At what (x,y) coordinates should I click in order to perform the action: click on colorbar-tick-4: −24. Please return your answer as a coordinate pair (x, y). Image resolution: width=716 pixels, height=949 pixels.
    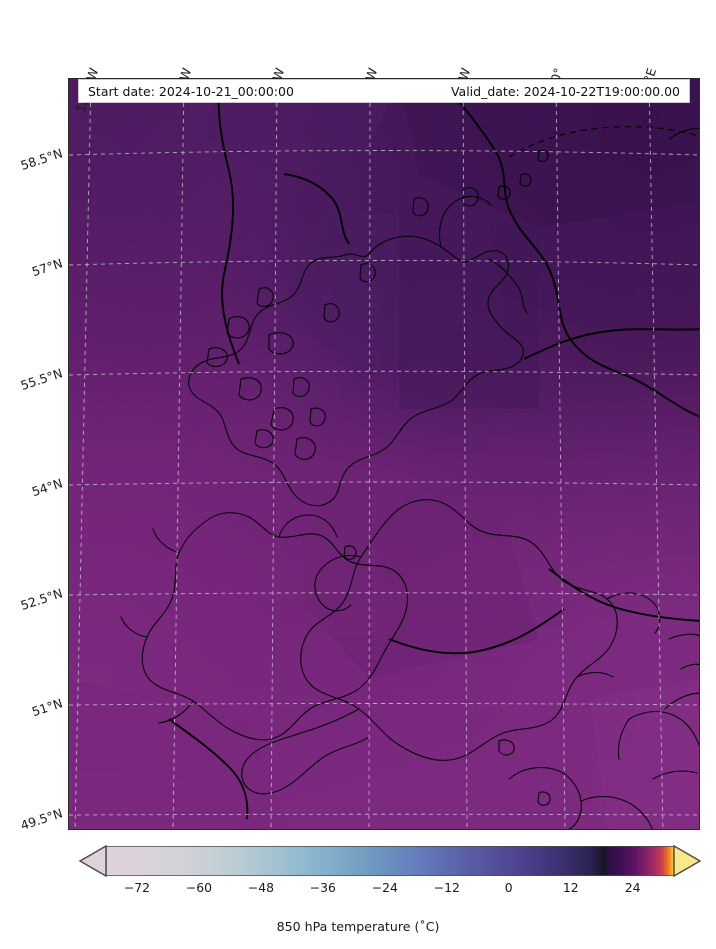
    Looking at the image, I should click on (384, 887).